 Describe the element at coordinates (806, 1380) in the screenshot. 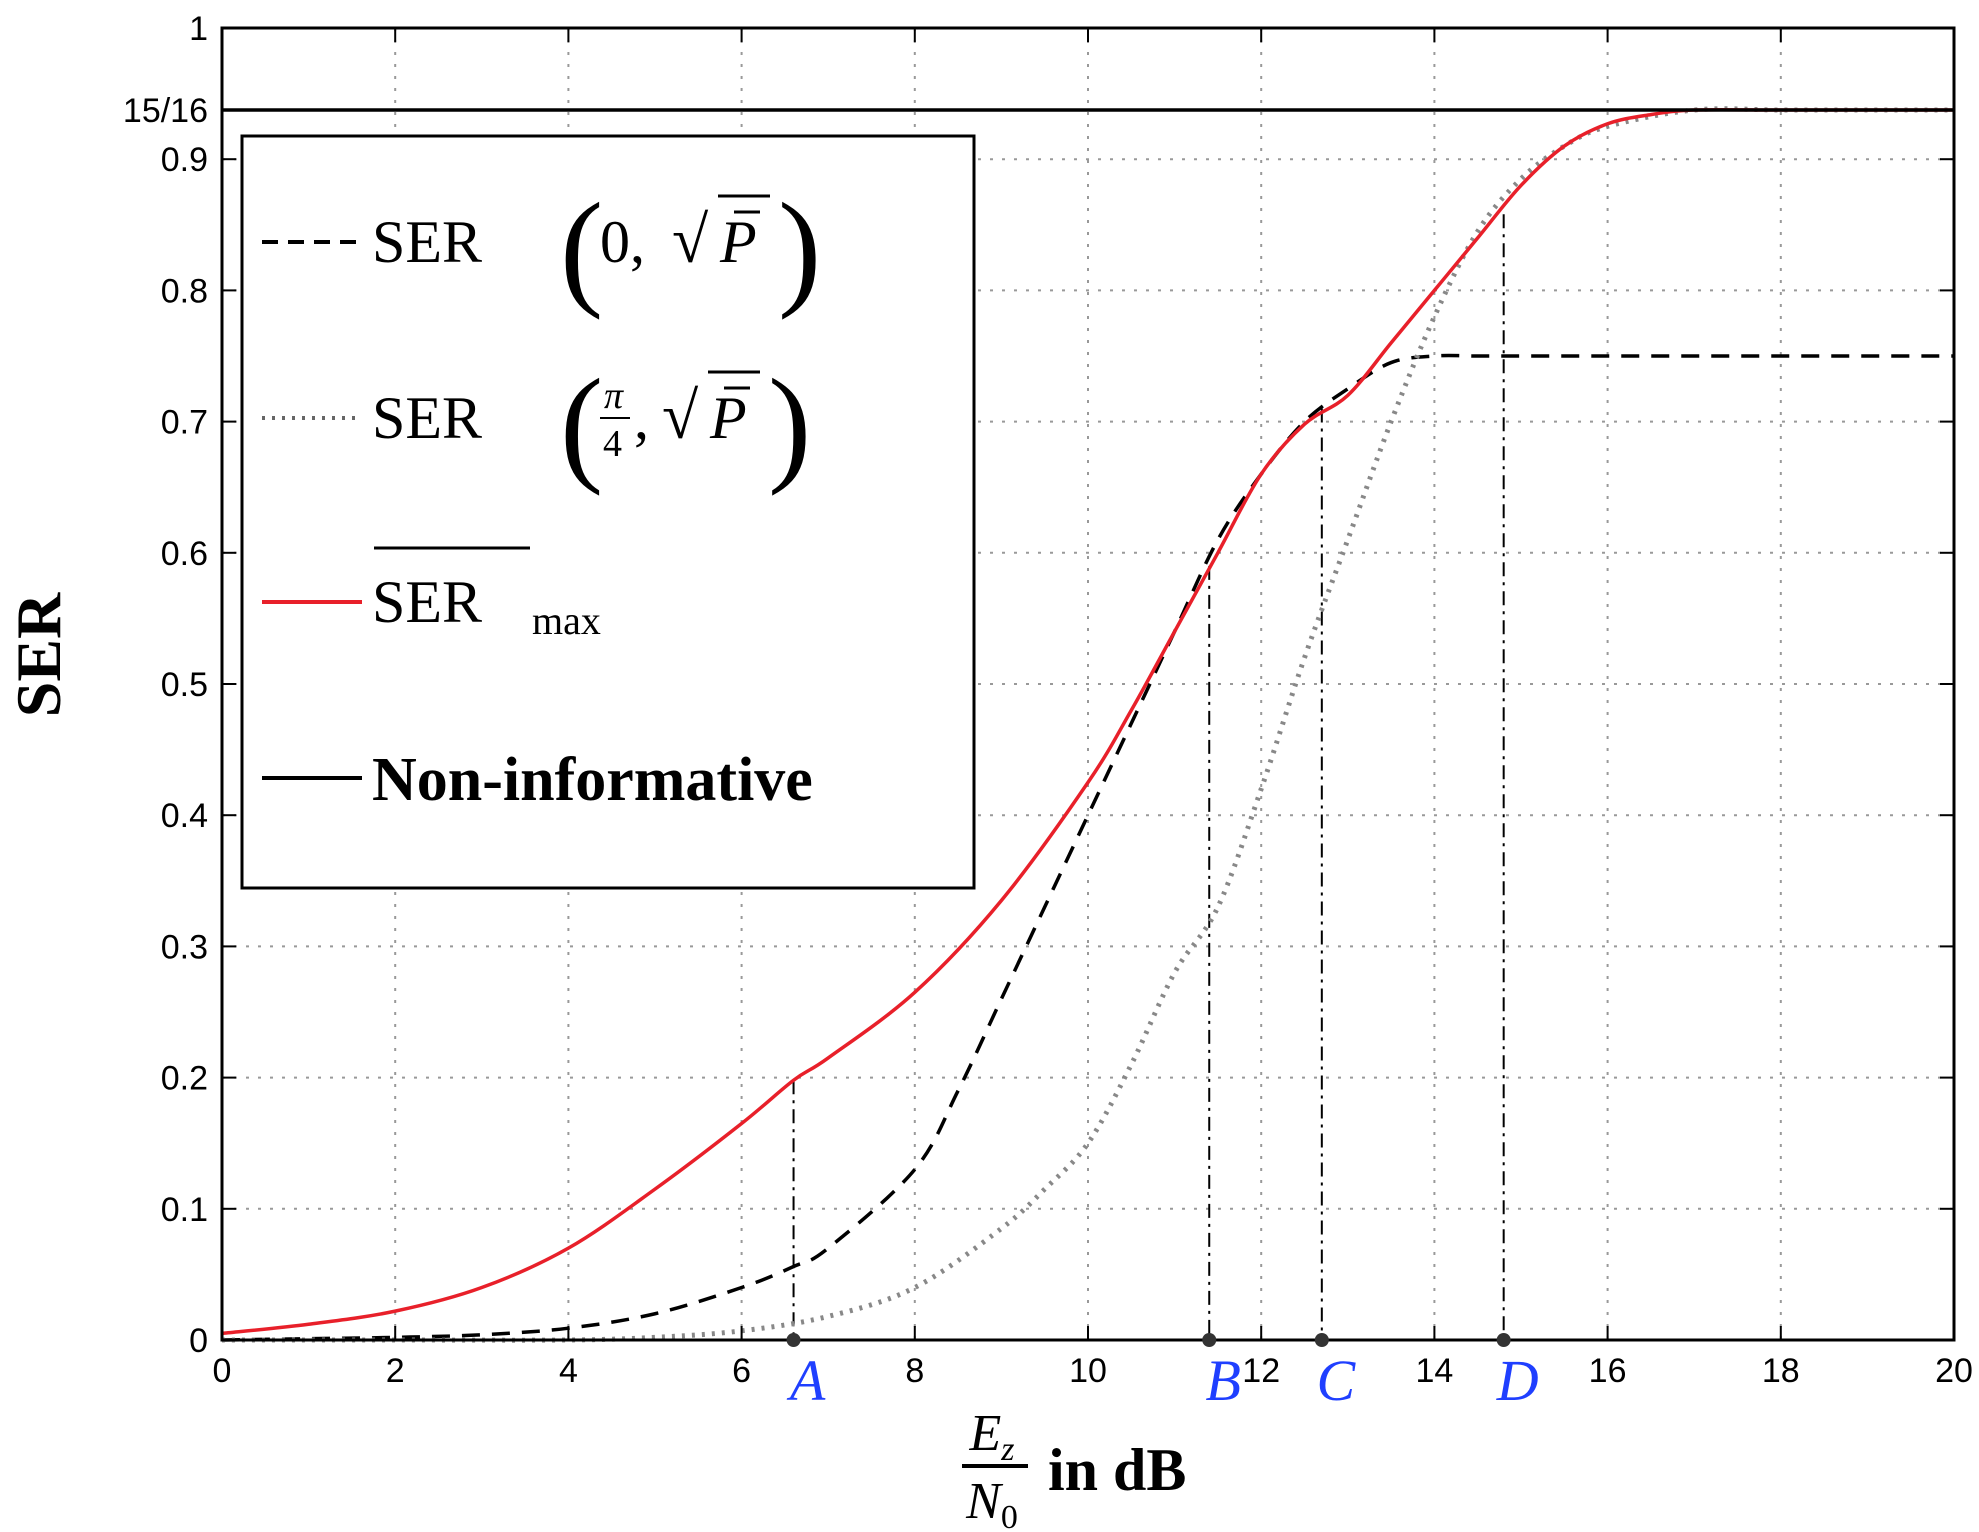

I see `marker-label-a: A` at that location.